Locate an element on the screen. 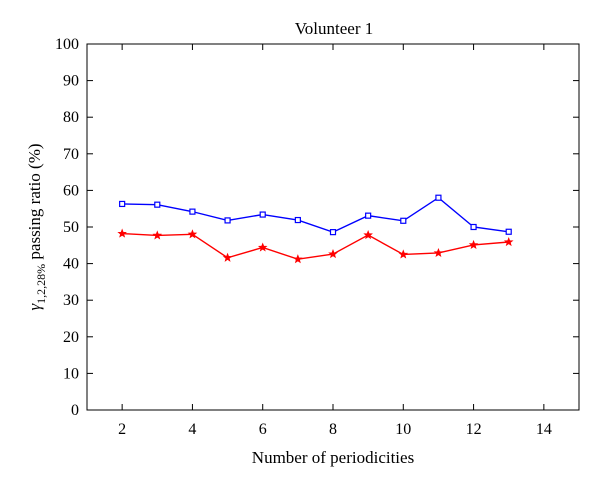 This screenshot has height=490, width=600. x-tick-label: 14 is located at coordinates (544, 429).